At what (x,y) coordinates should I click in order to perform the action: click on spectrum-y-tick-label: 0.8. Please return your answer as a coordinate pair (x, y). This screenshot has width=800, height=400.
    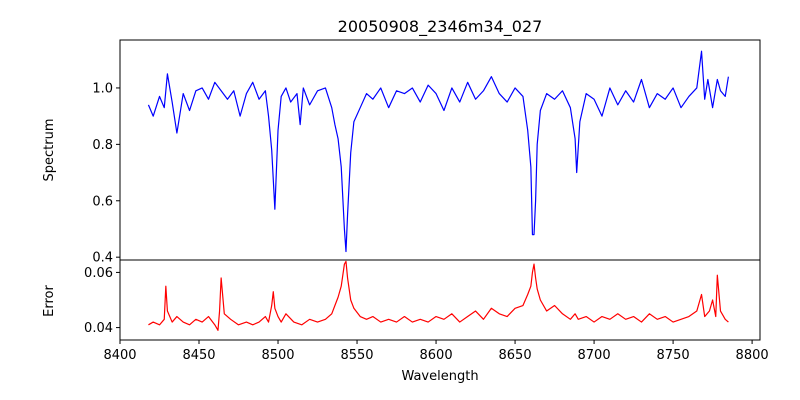
    Looking at the image, I should click on (102, 145).